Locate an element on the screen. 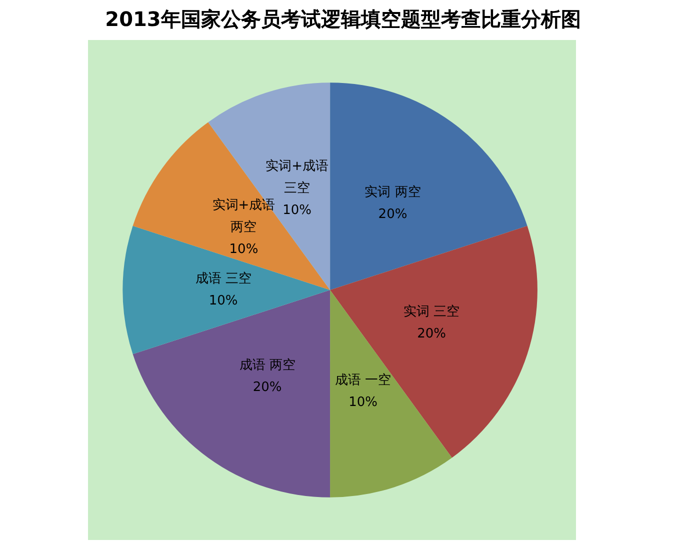 The height and width of the screenshot is (548, 686). slice-label: 成语 一空 is located at coordinates (363, 380).